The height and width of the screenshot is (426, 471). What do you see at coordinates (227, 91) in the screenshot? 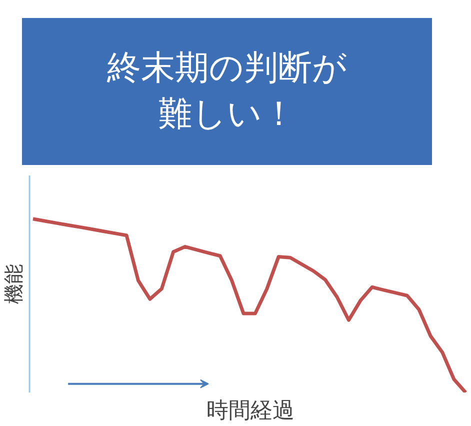
I see `chart-title: 終末期の判断が難しい！` at bounding box center [227, 91].